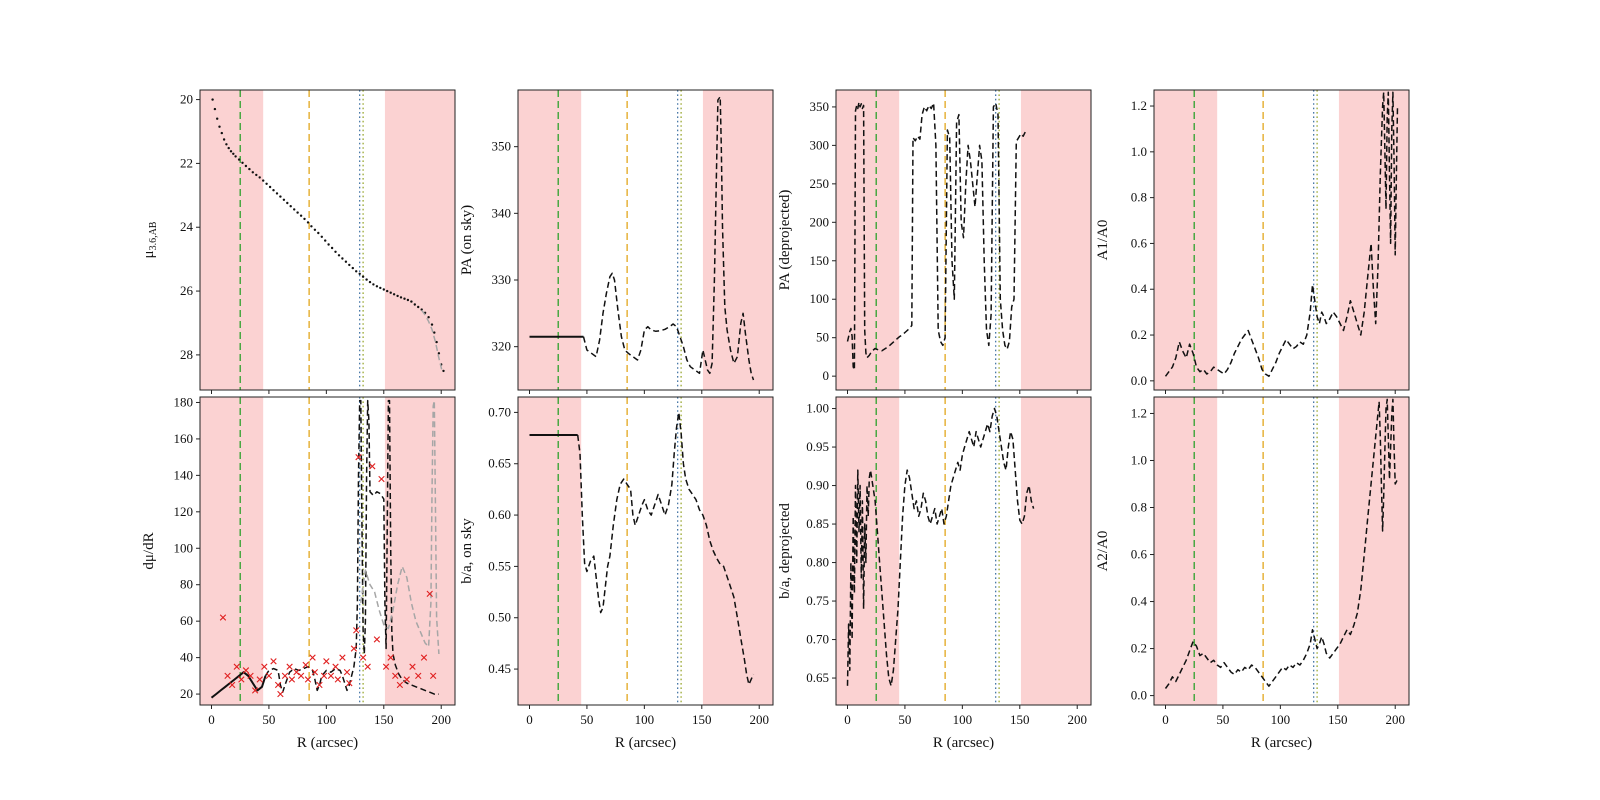 The height and width of the screenshot is (800, 1600). I want to click on series-surface-brightness-profile, so click(328, 235).